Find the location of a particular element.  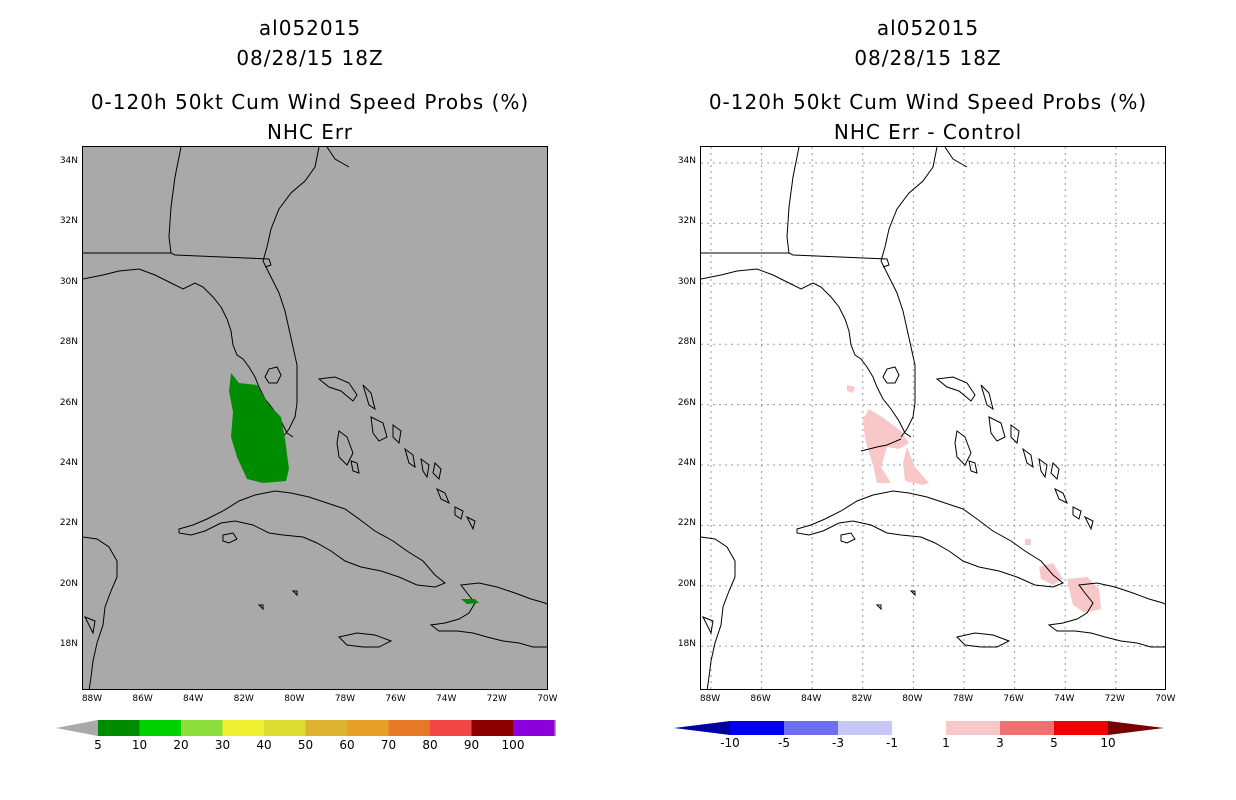

right-difference-area-keys is located at coordinates (916, 466).